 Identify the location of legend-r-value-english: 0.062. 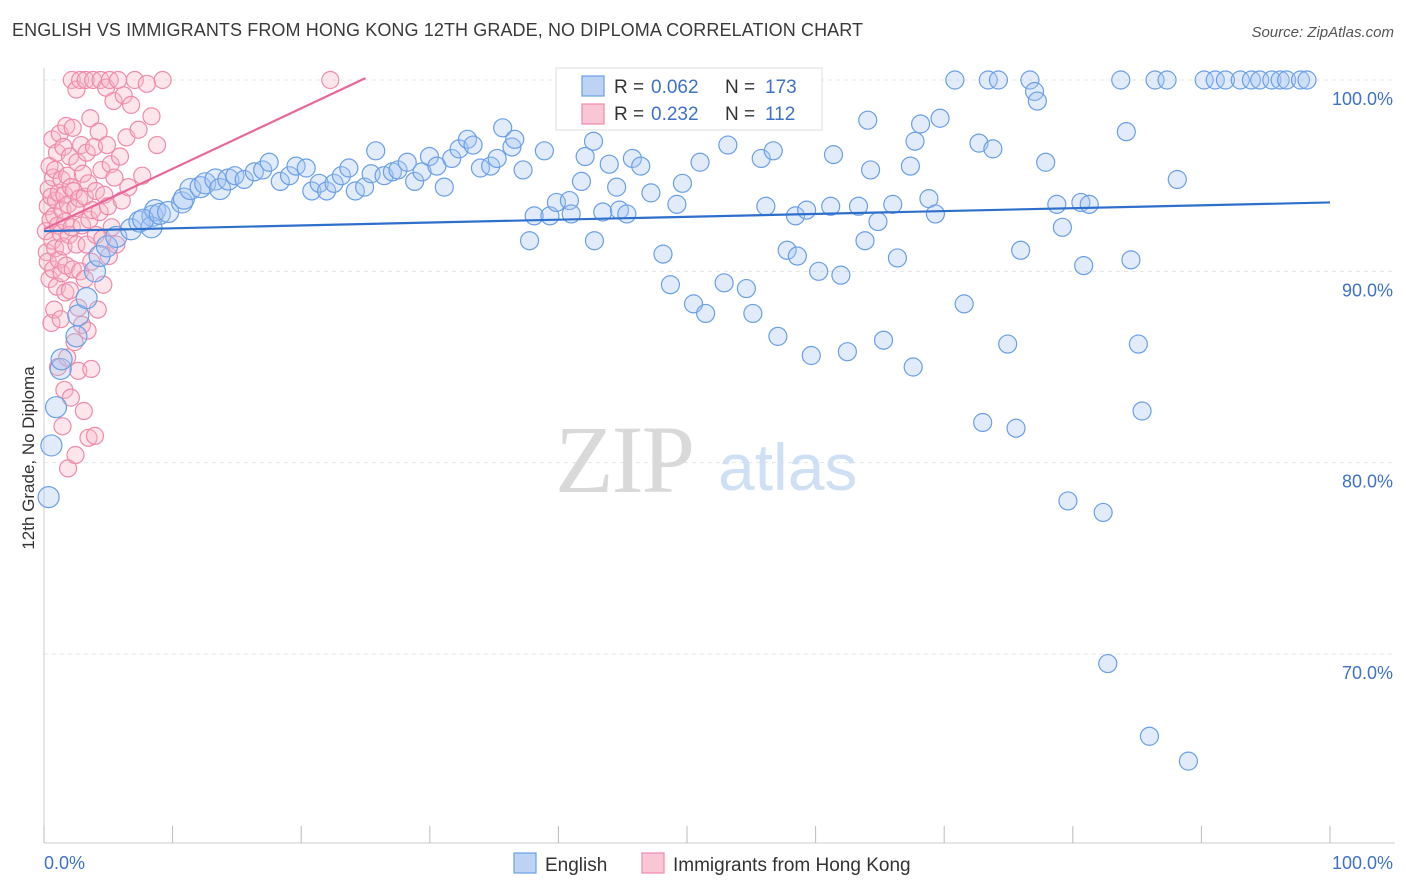
(675, 87).